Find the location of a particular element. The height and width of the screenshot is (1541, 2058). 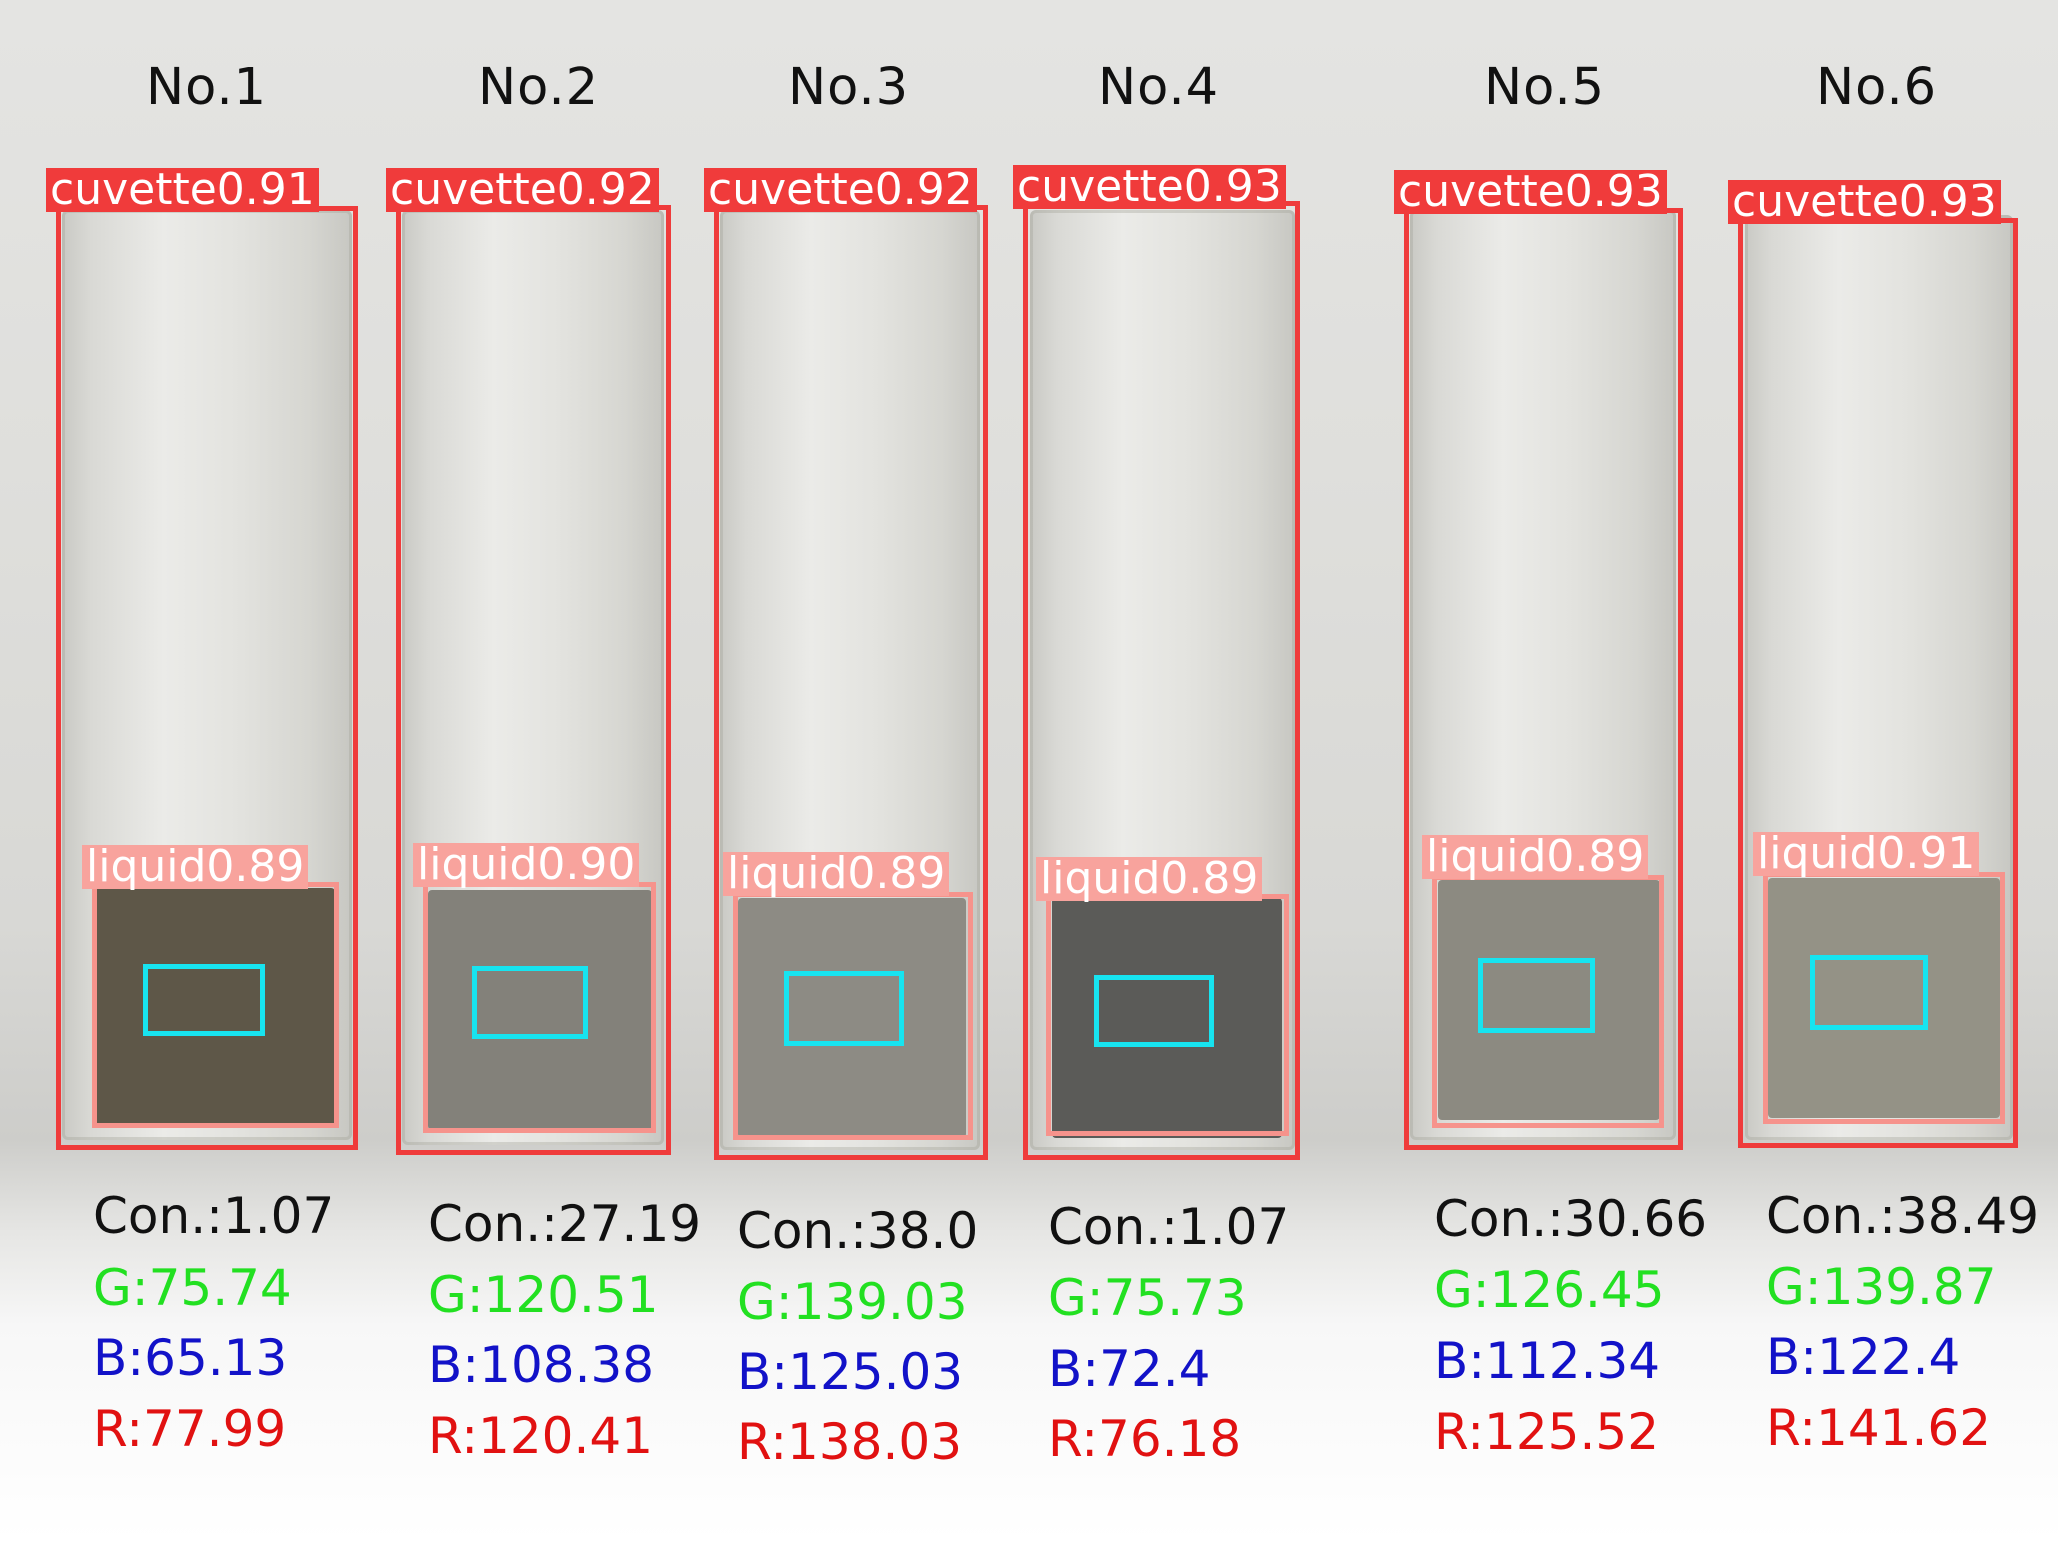

green-readout: G:139.87 is located at coordinates (1881, 1287).